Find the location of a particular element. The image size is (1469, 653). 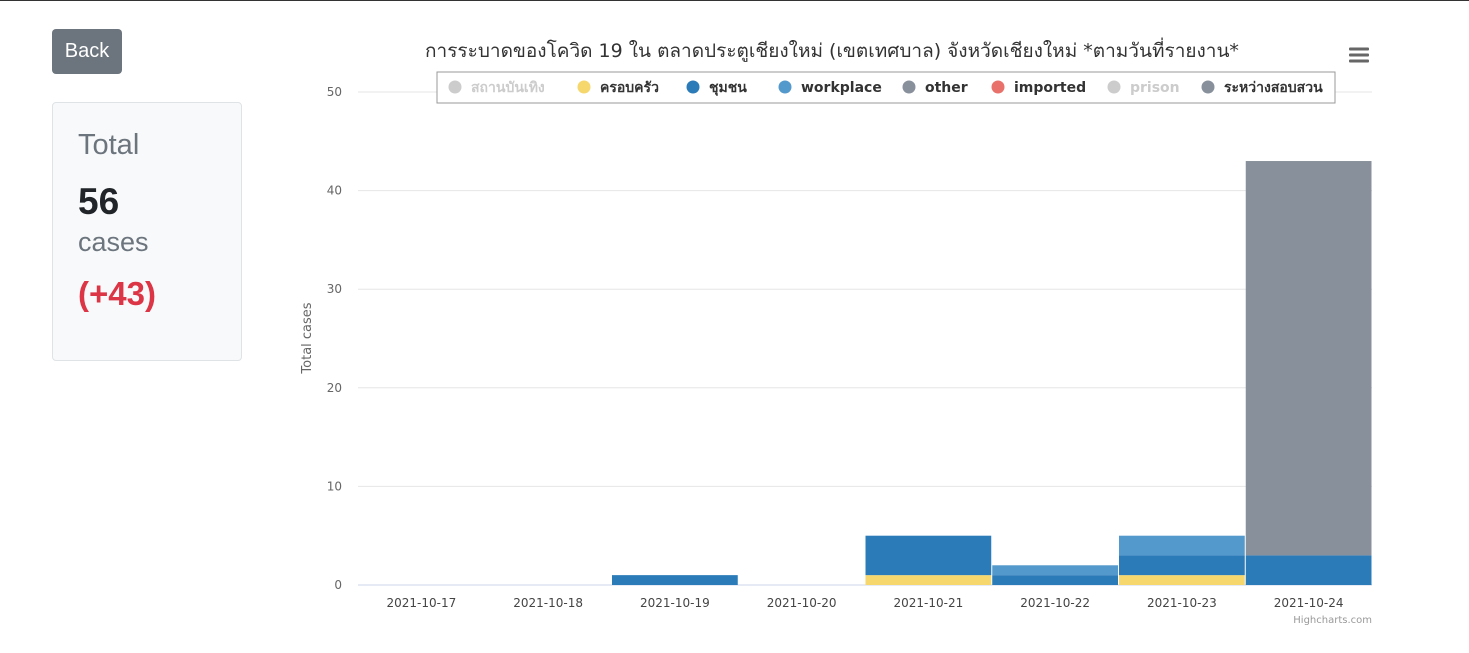

legend-item-6: prison is located at coordinates (1155, 88).